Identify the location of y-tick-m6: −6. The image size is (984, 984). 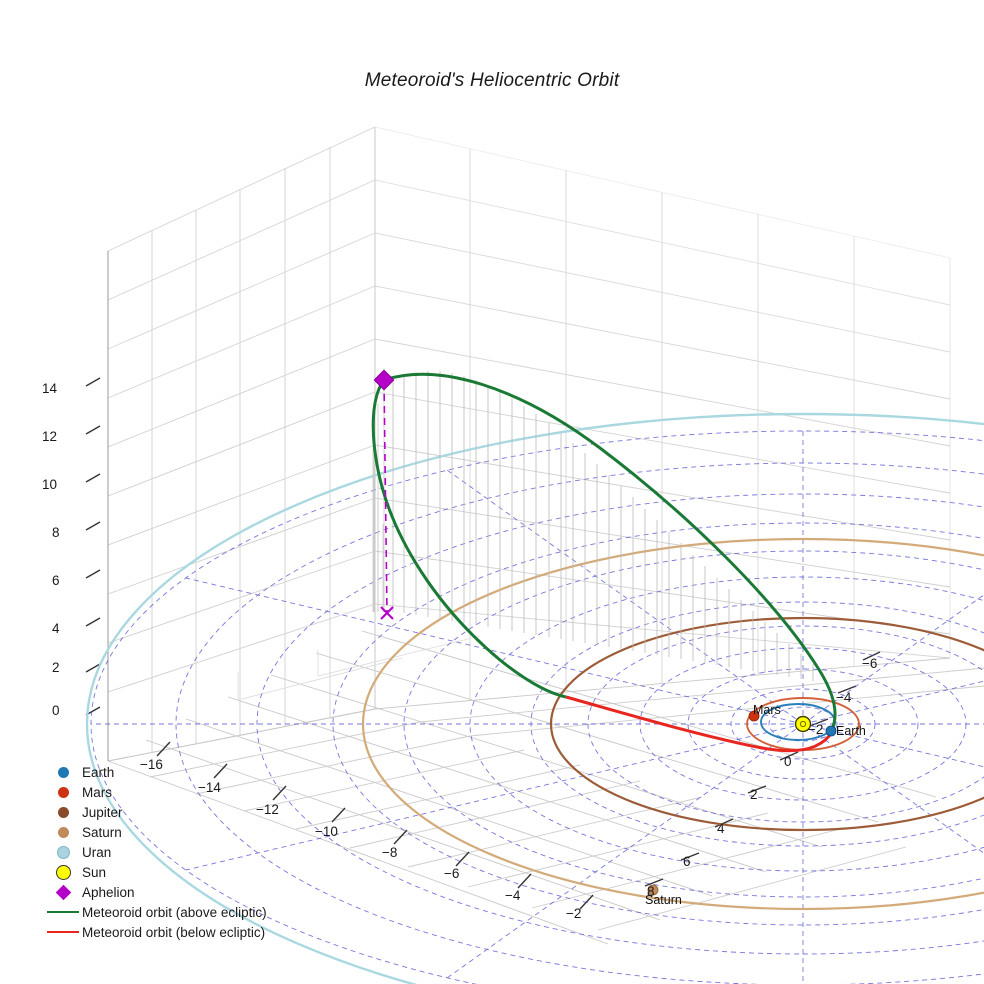
(870, 663).